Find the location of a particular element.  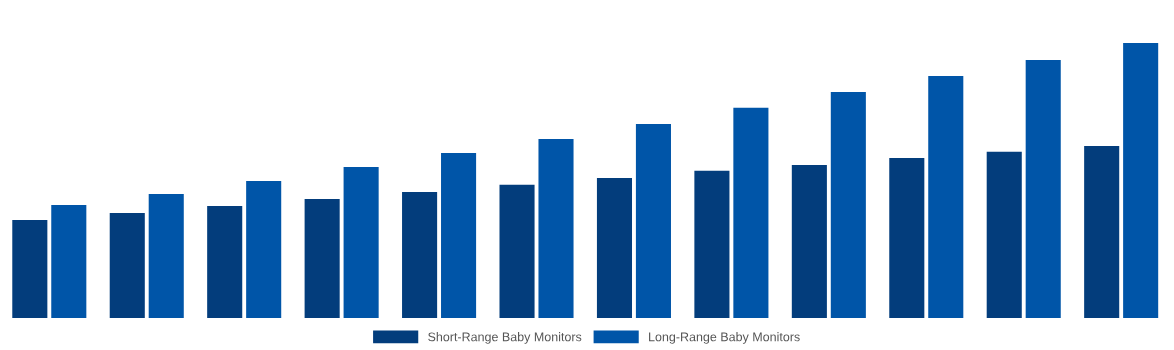

legend-label: Short-Range Baby Monitors is located at coordinates (505, 338).